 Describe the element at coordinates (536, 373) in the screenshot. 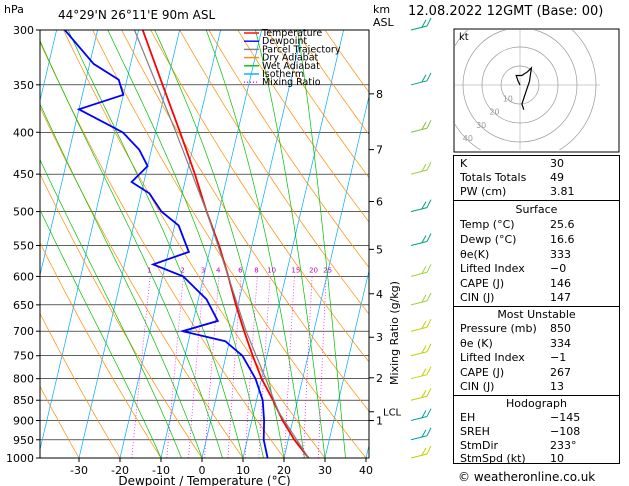

I see `mu-row: CAPE (J) 267` at that location.